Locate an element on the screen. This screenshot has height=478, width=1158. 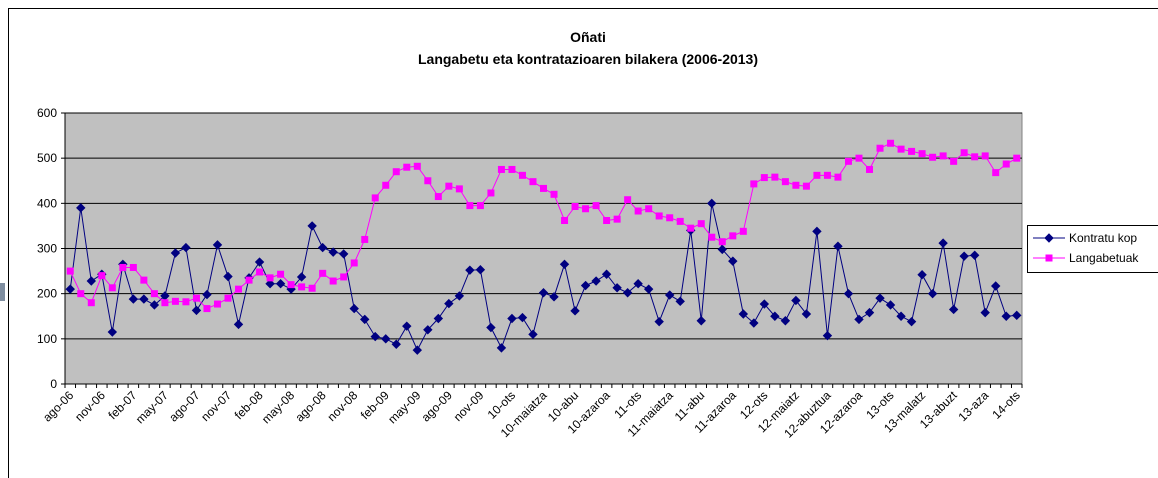
y-tick-label: 300 is located at coordinates (47, 249).